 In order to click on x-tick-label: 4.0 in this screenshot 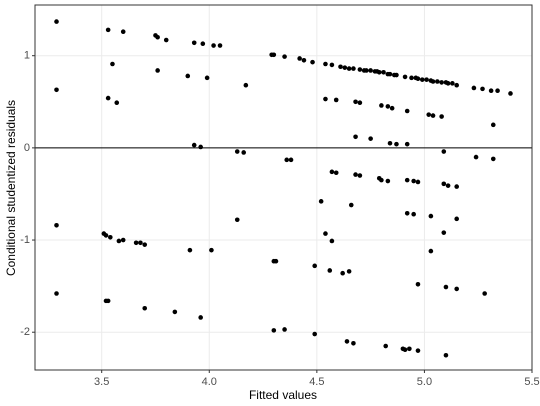, I will do `click(209, 382)`.